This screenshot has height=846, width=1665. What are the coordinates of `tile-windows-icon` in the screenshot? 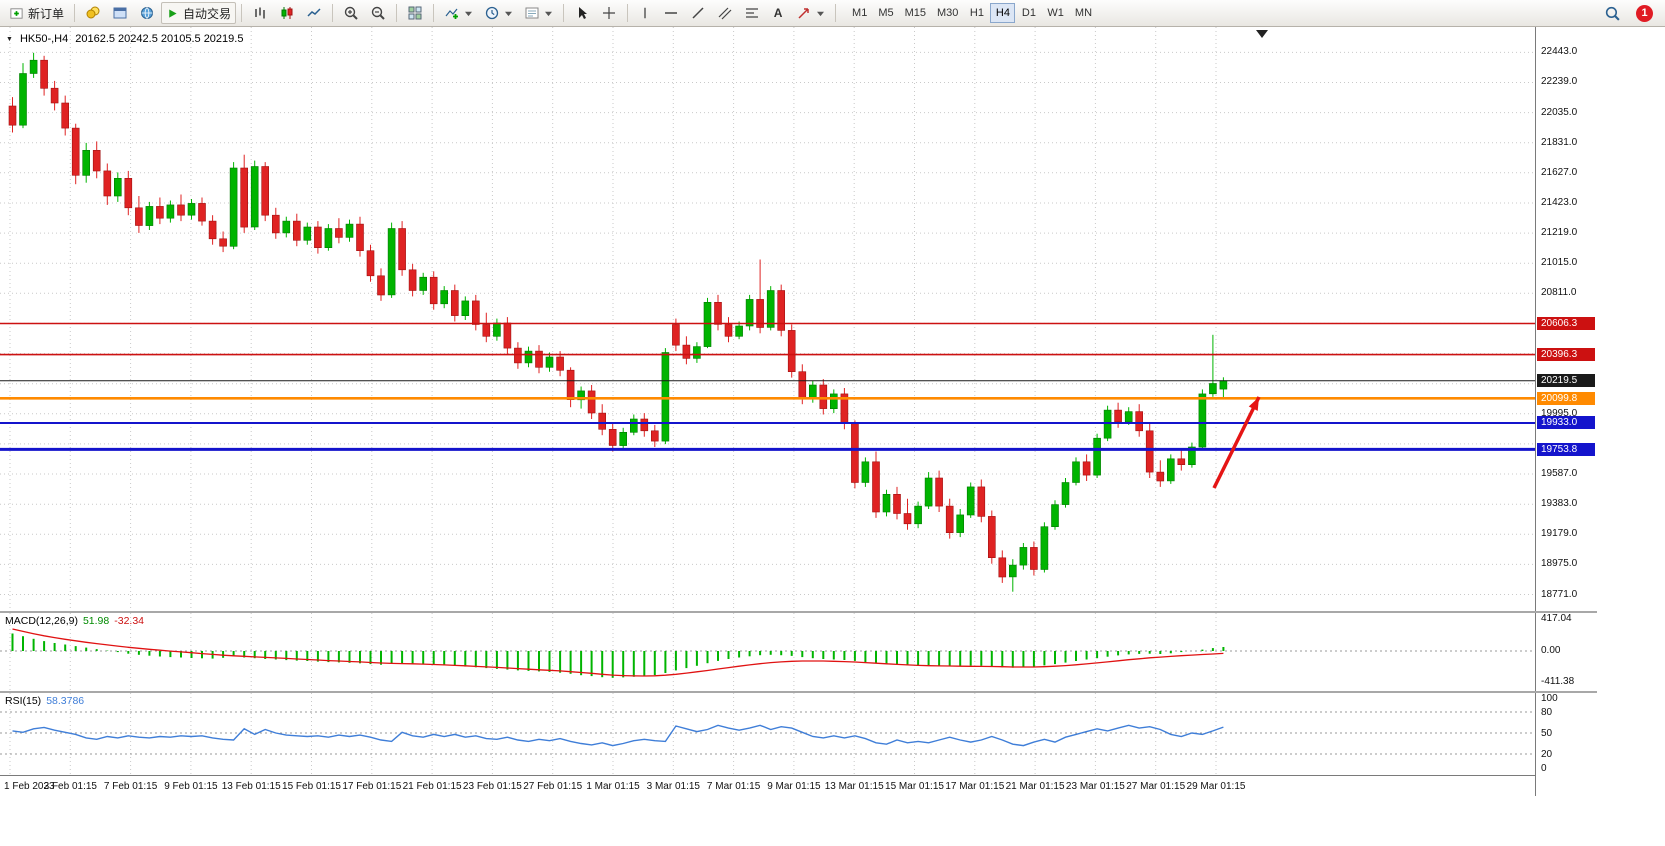 It's located at (415, 13).